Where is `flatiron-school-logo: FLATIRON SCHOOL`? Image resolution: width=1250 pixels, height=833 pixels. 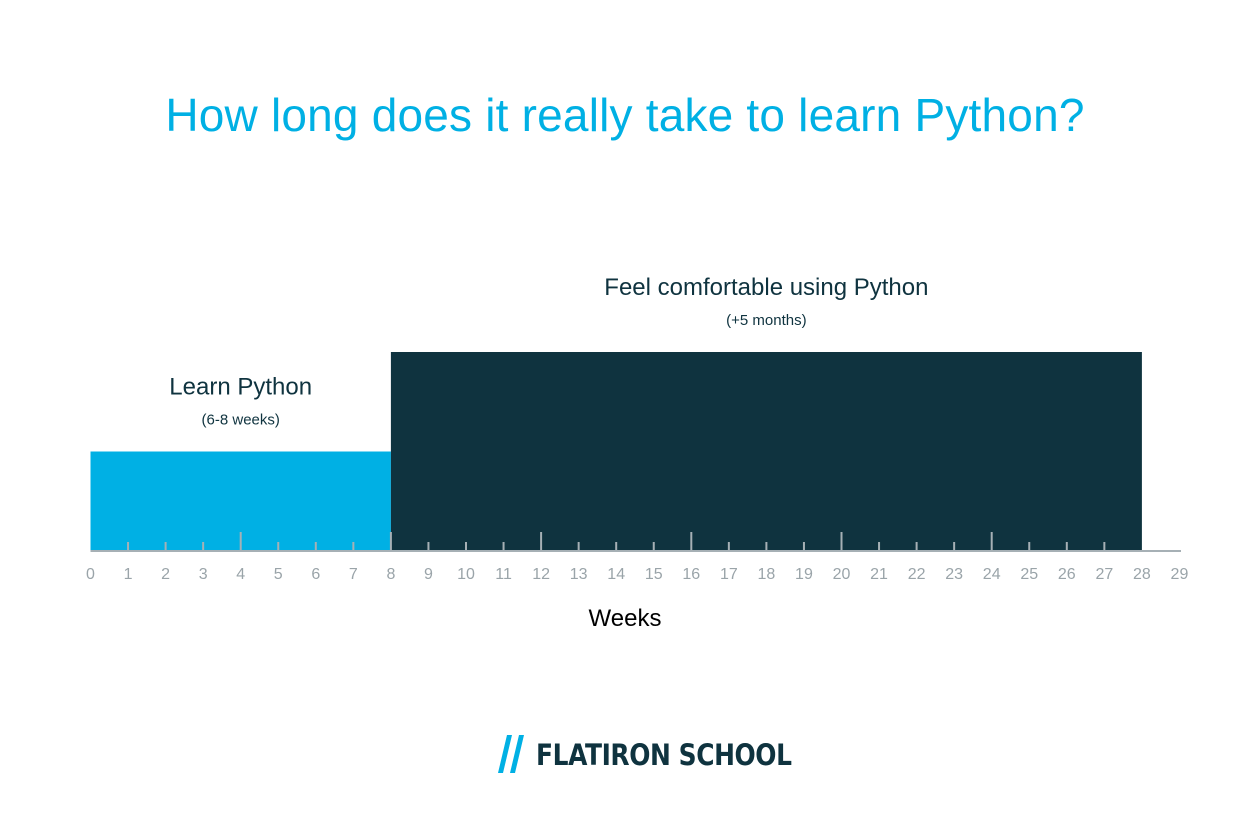 flatiron-school-logo: FLATIRON SCHOOL is located at coordinates (625, 755).